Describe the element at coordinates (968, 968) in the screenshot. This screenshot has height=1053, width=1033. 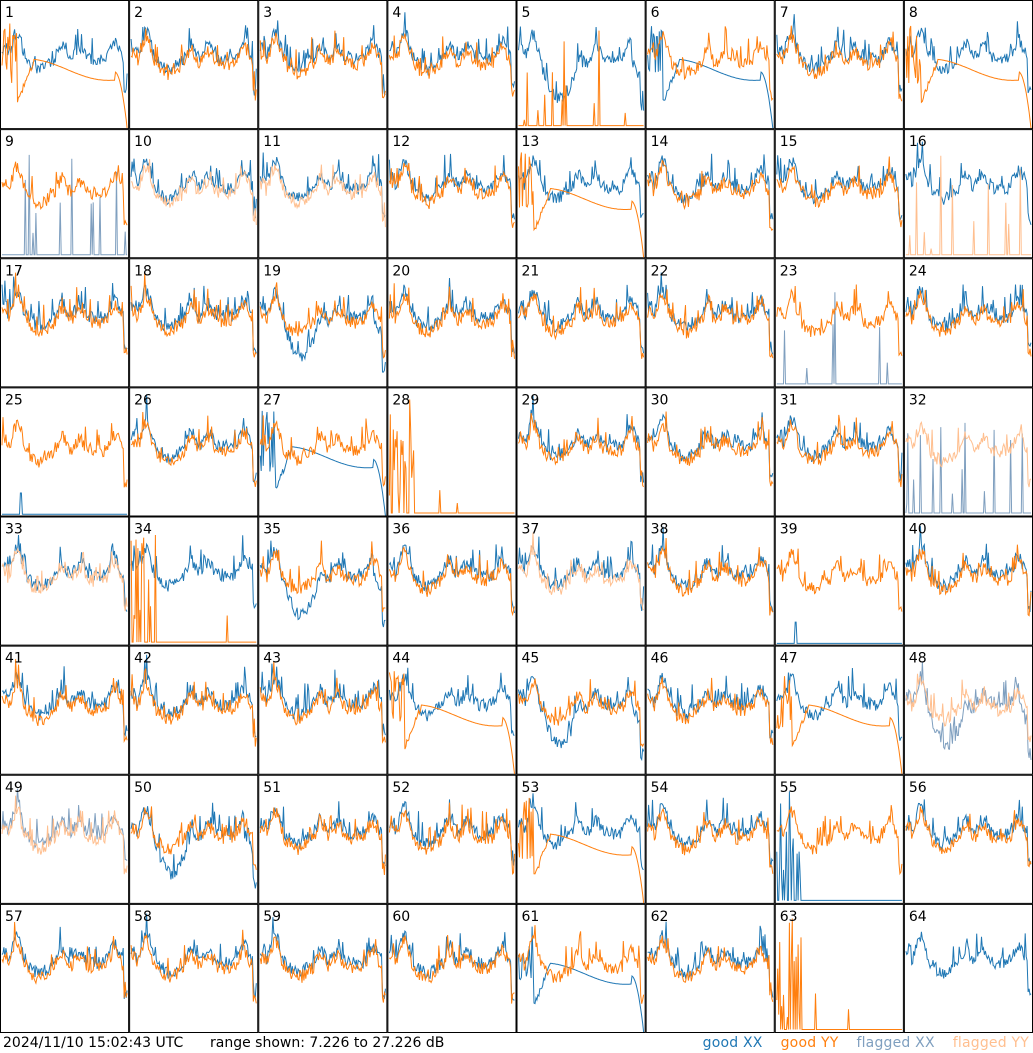
I see `panel-64: 64` at that location.